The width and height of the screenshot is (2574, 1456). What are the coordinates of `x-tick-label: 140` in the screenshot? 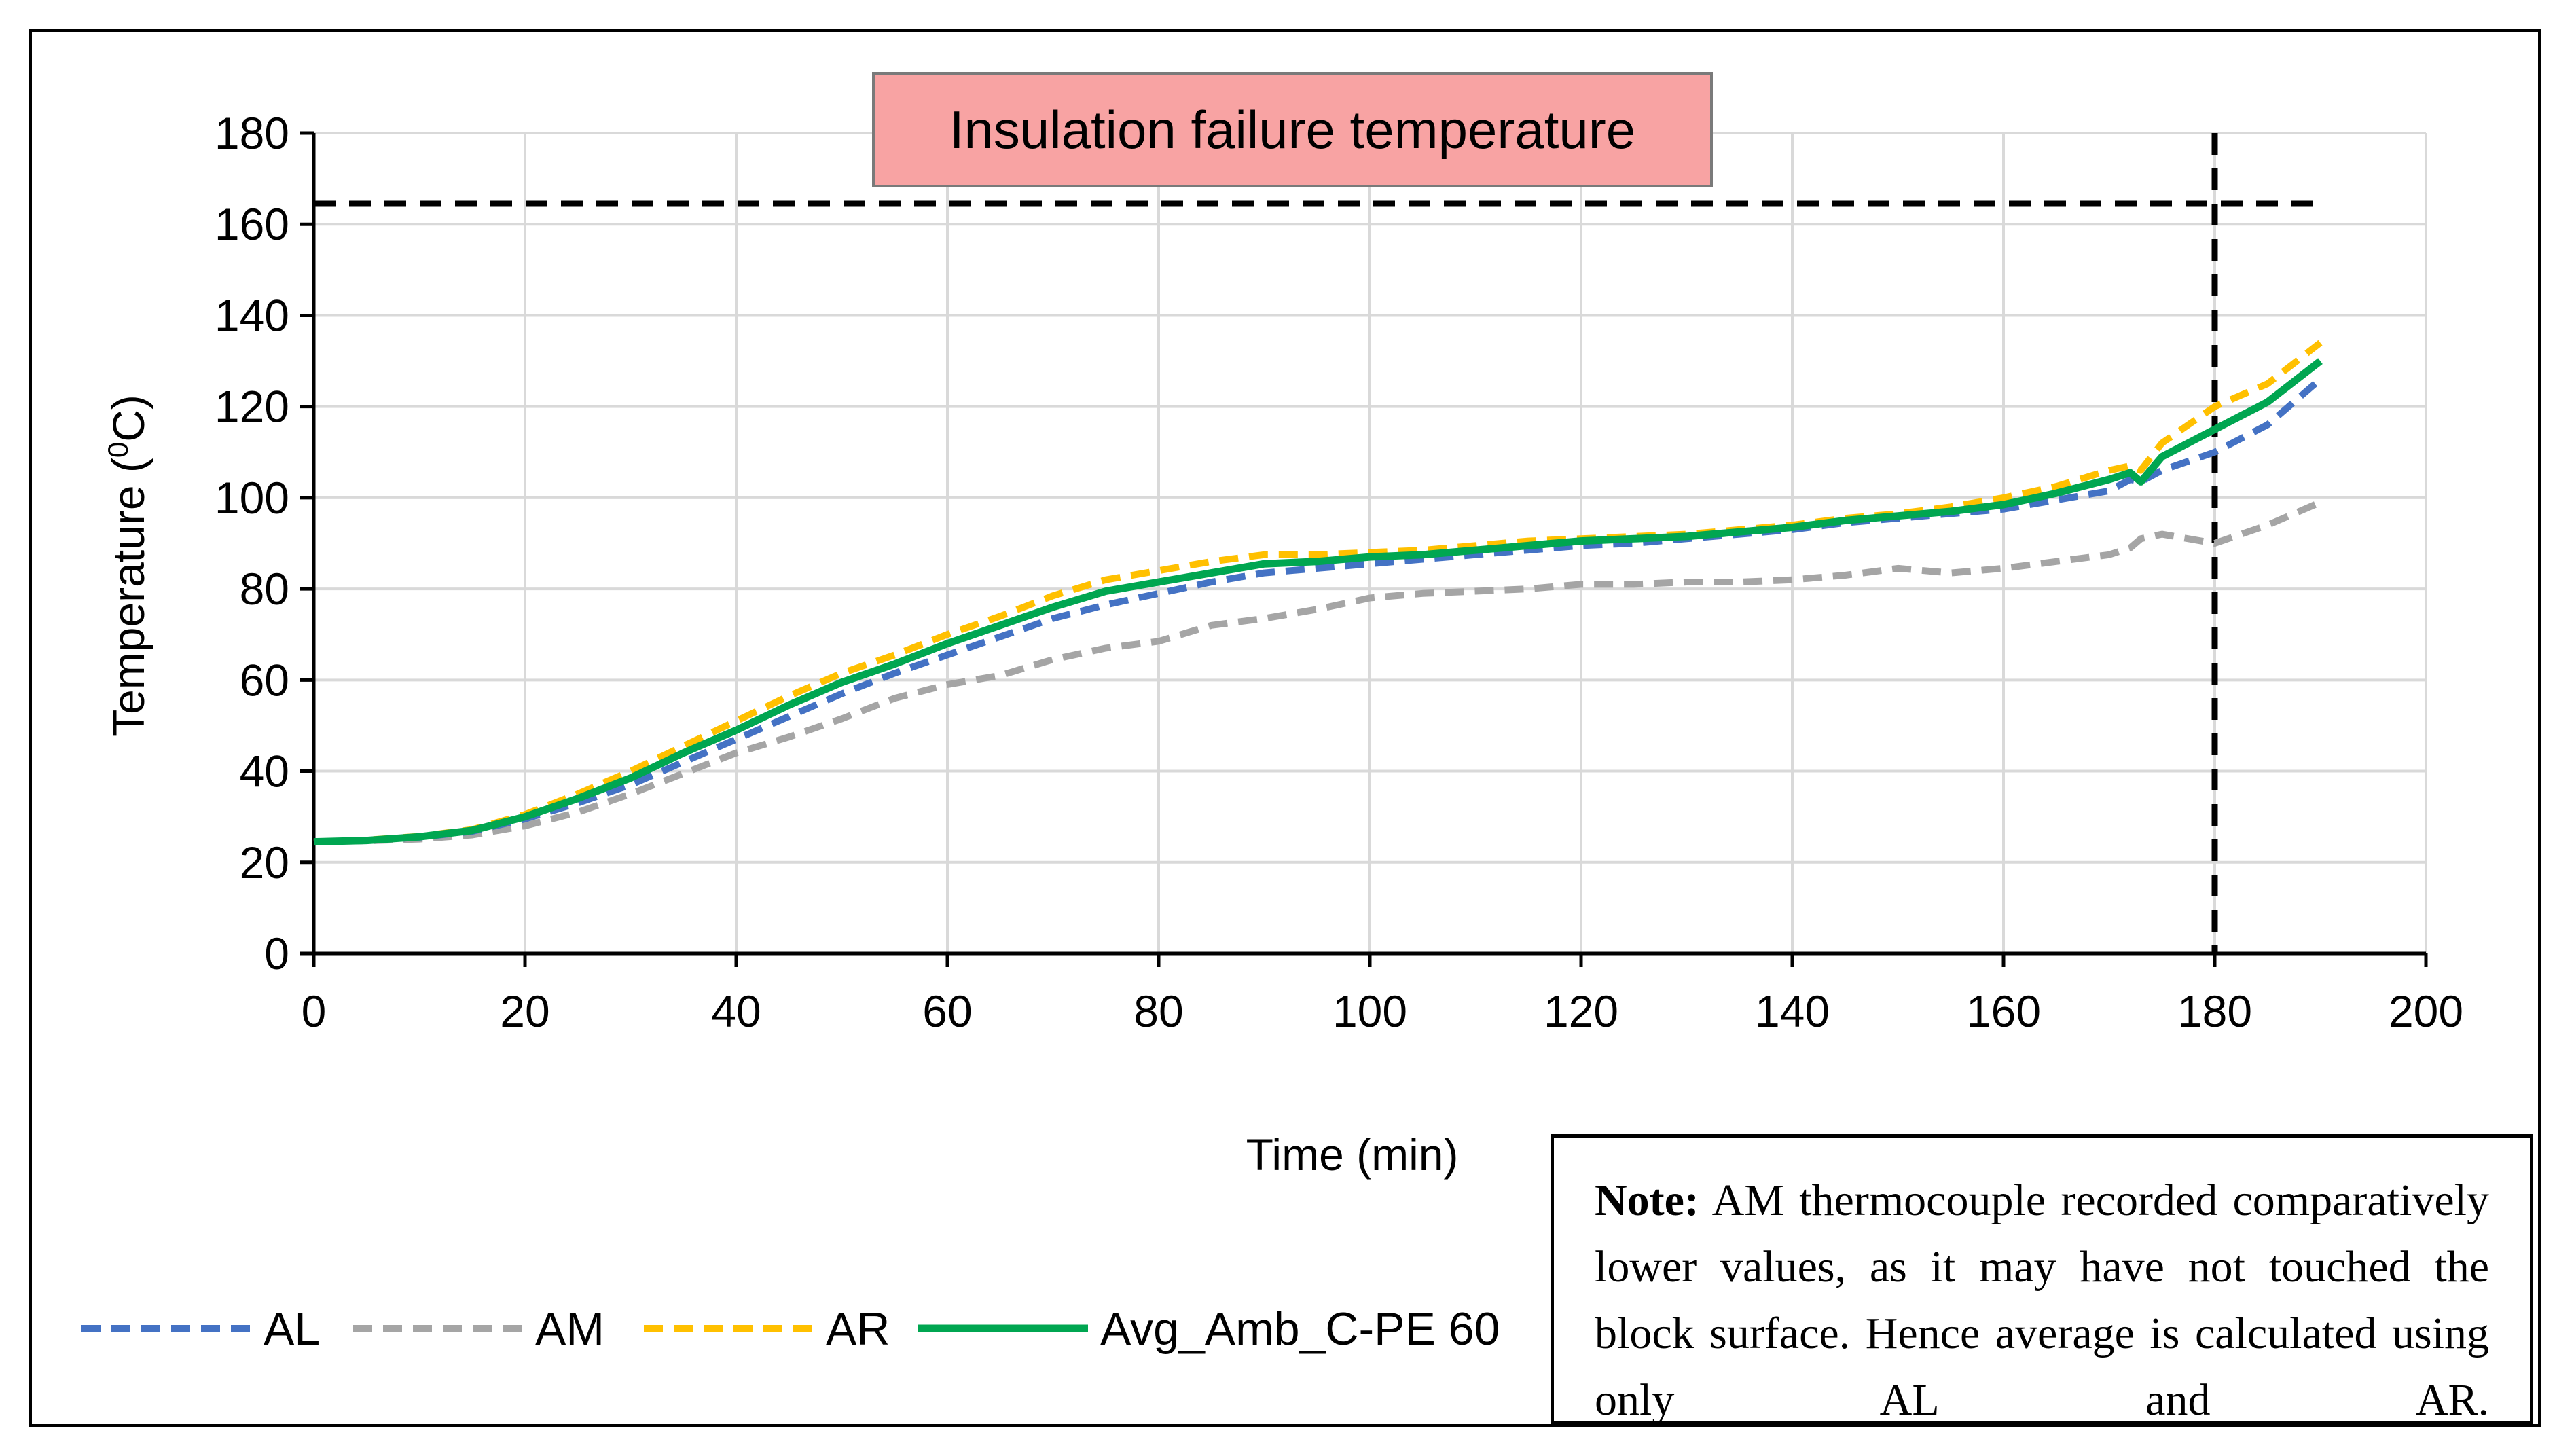 It's located at (1792, 1011).